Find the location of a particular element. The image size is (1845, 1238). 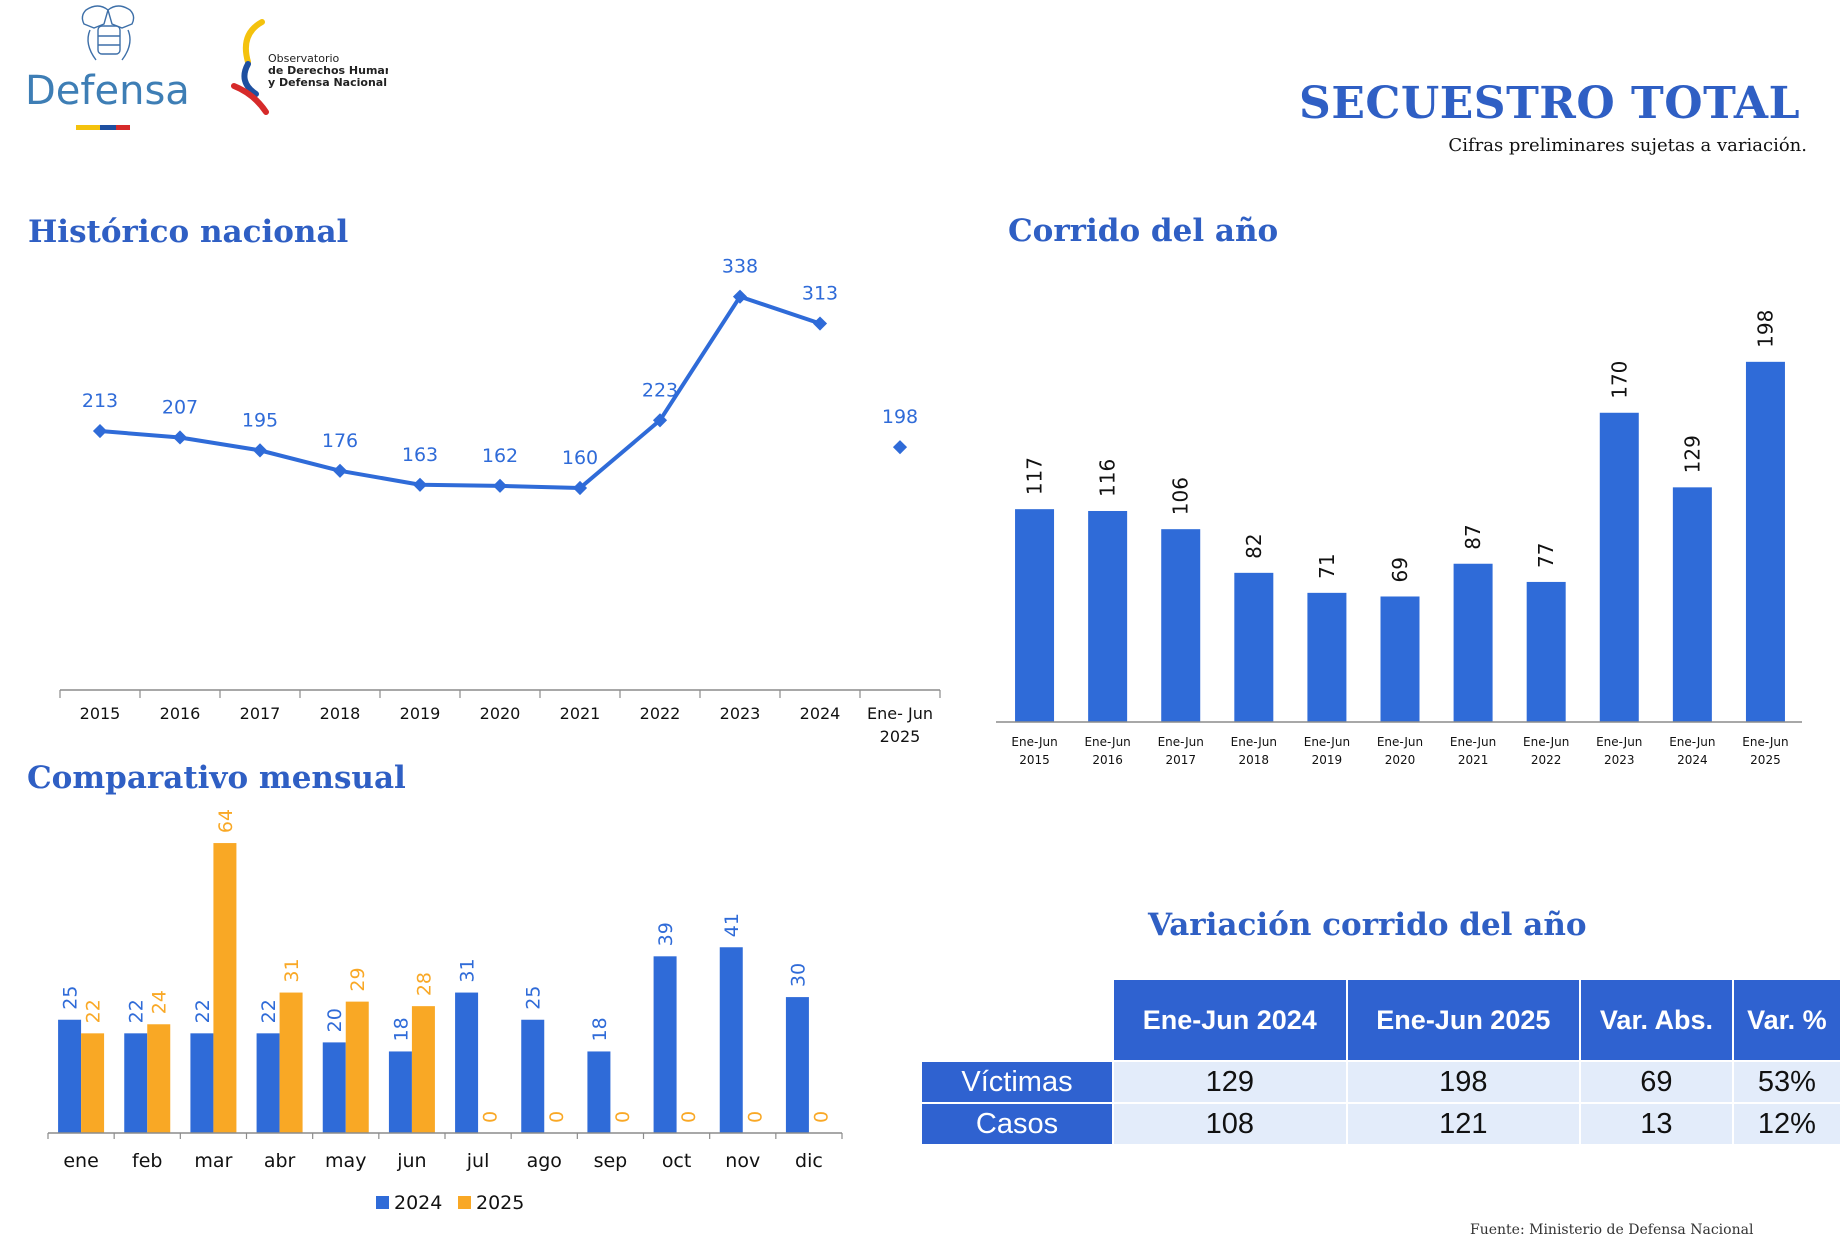

source-footer: Fuente: Ministerio de Defensa Nacional is located at coordinates (1612, 1230).